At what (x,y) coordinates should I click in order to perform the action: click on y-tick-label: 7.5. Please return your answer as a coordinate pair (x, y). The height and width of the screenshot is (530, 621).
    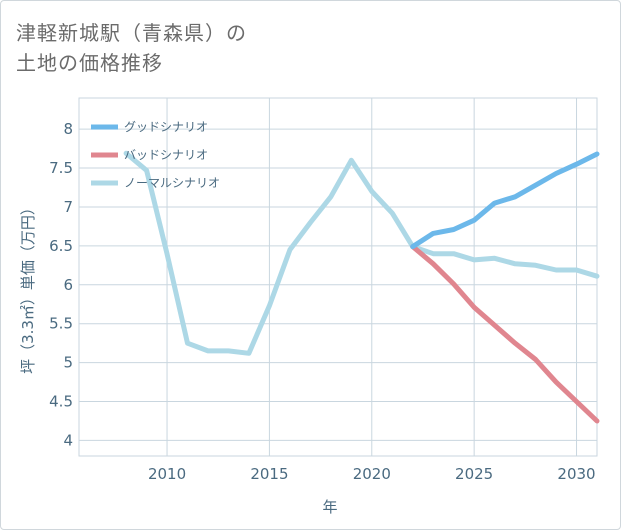
    Looking at the image, I should click on (61, 168).